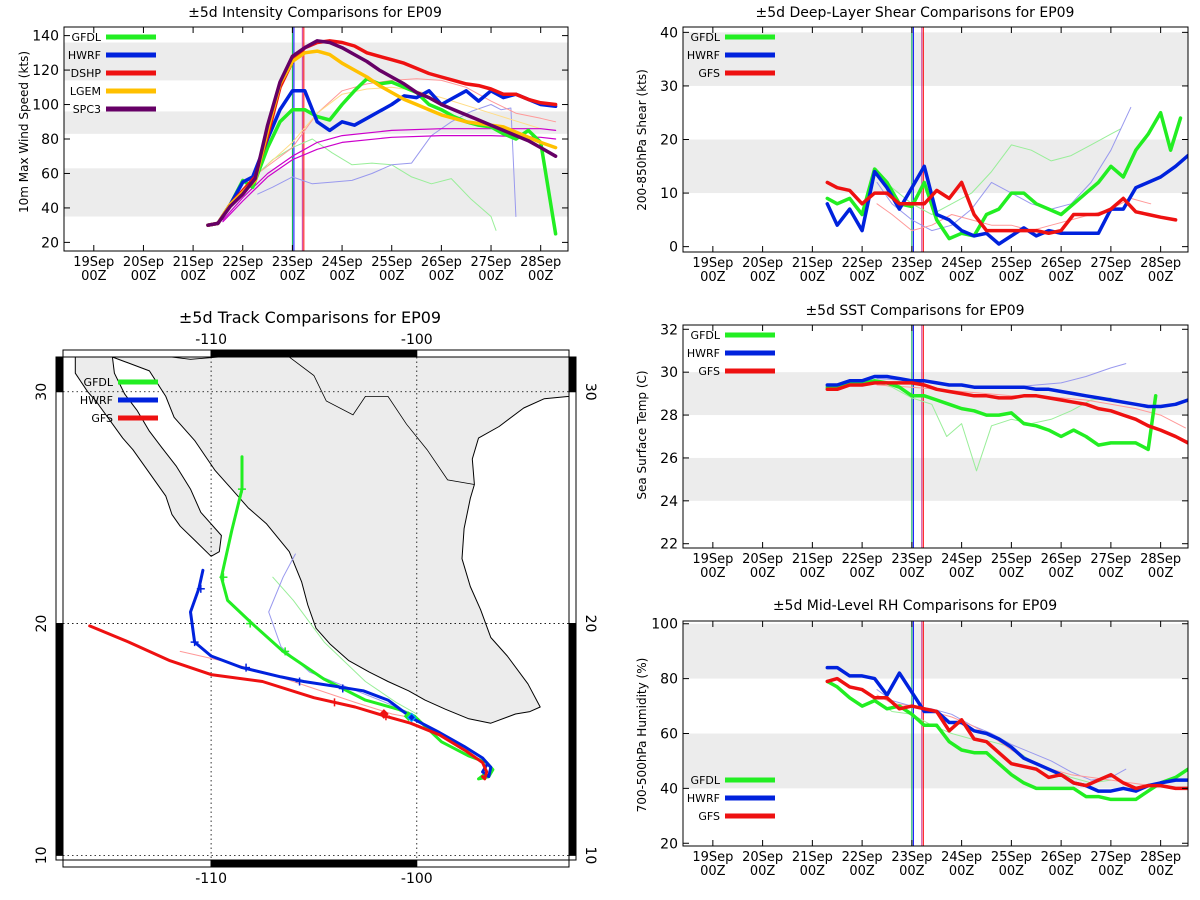 The height and width of the screenshot is (900, 1200). What do you see at coordinates (377, 184) in the screenshot?
I see `intensity-series-gfdl-prev` at bounding box center [377, 184].